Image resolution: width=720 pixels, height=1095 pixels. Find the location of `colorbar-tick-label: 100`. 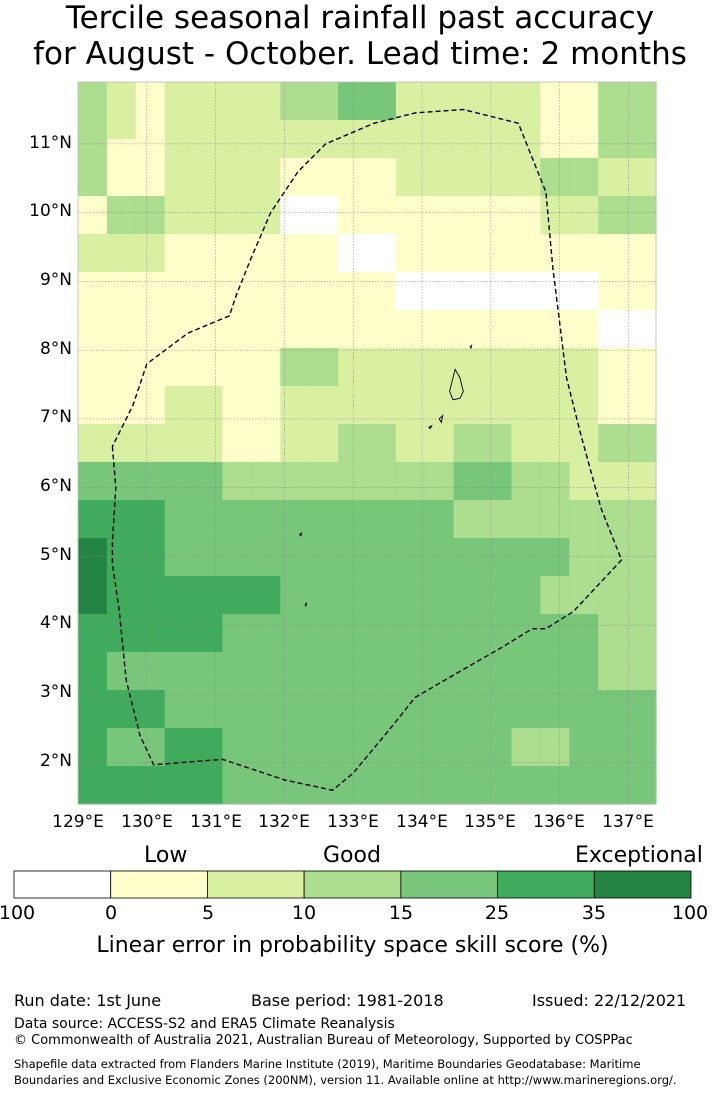

colorbar-tick-label: 100 is located at coordinates (690, 913).